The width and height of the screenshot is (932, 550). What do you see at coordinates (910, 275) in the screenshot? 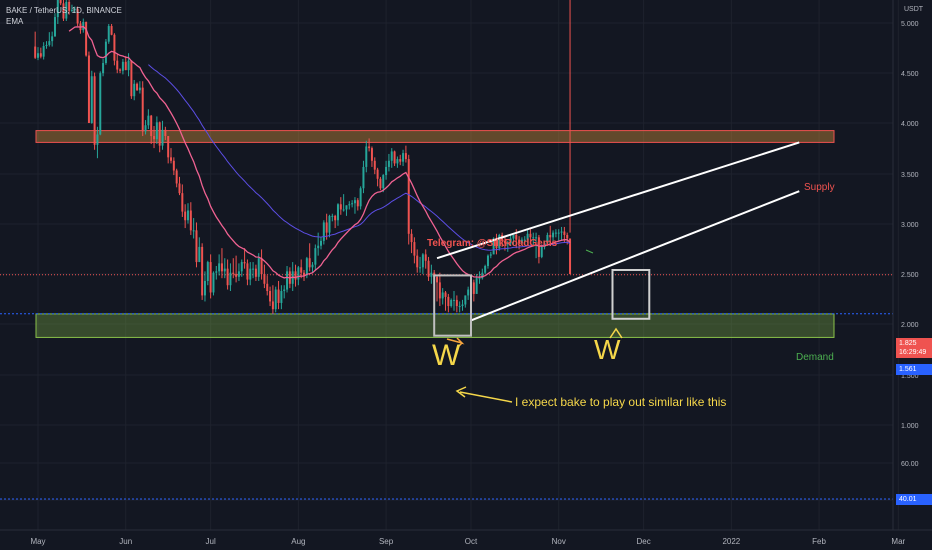
I see `price-tick-label: 2.500` at bounding box center [910, 275].